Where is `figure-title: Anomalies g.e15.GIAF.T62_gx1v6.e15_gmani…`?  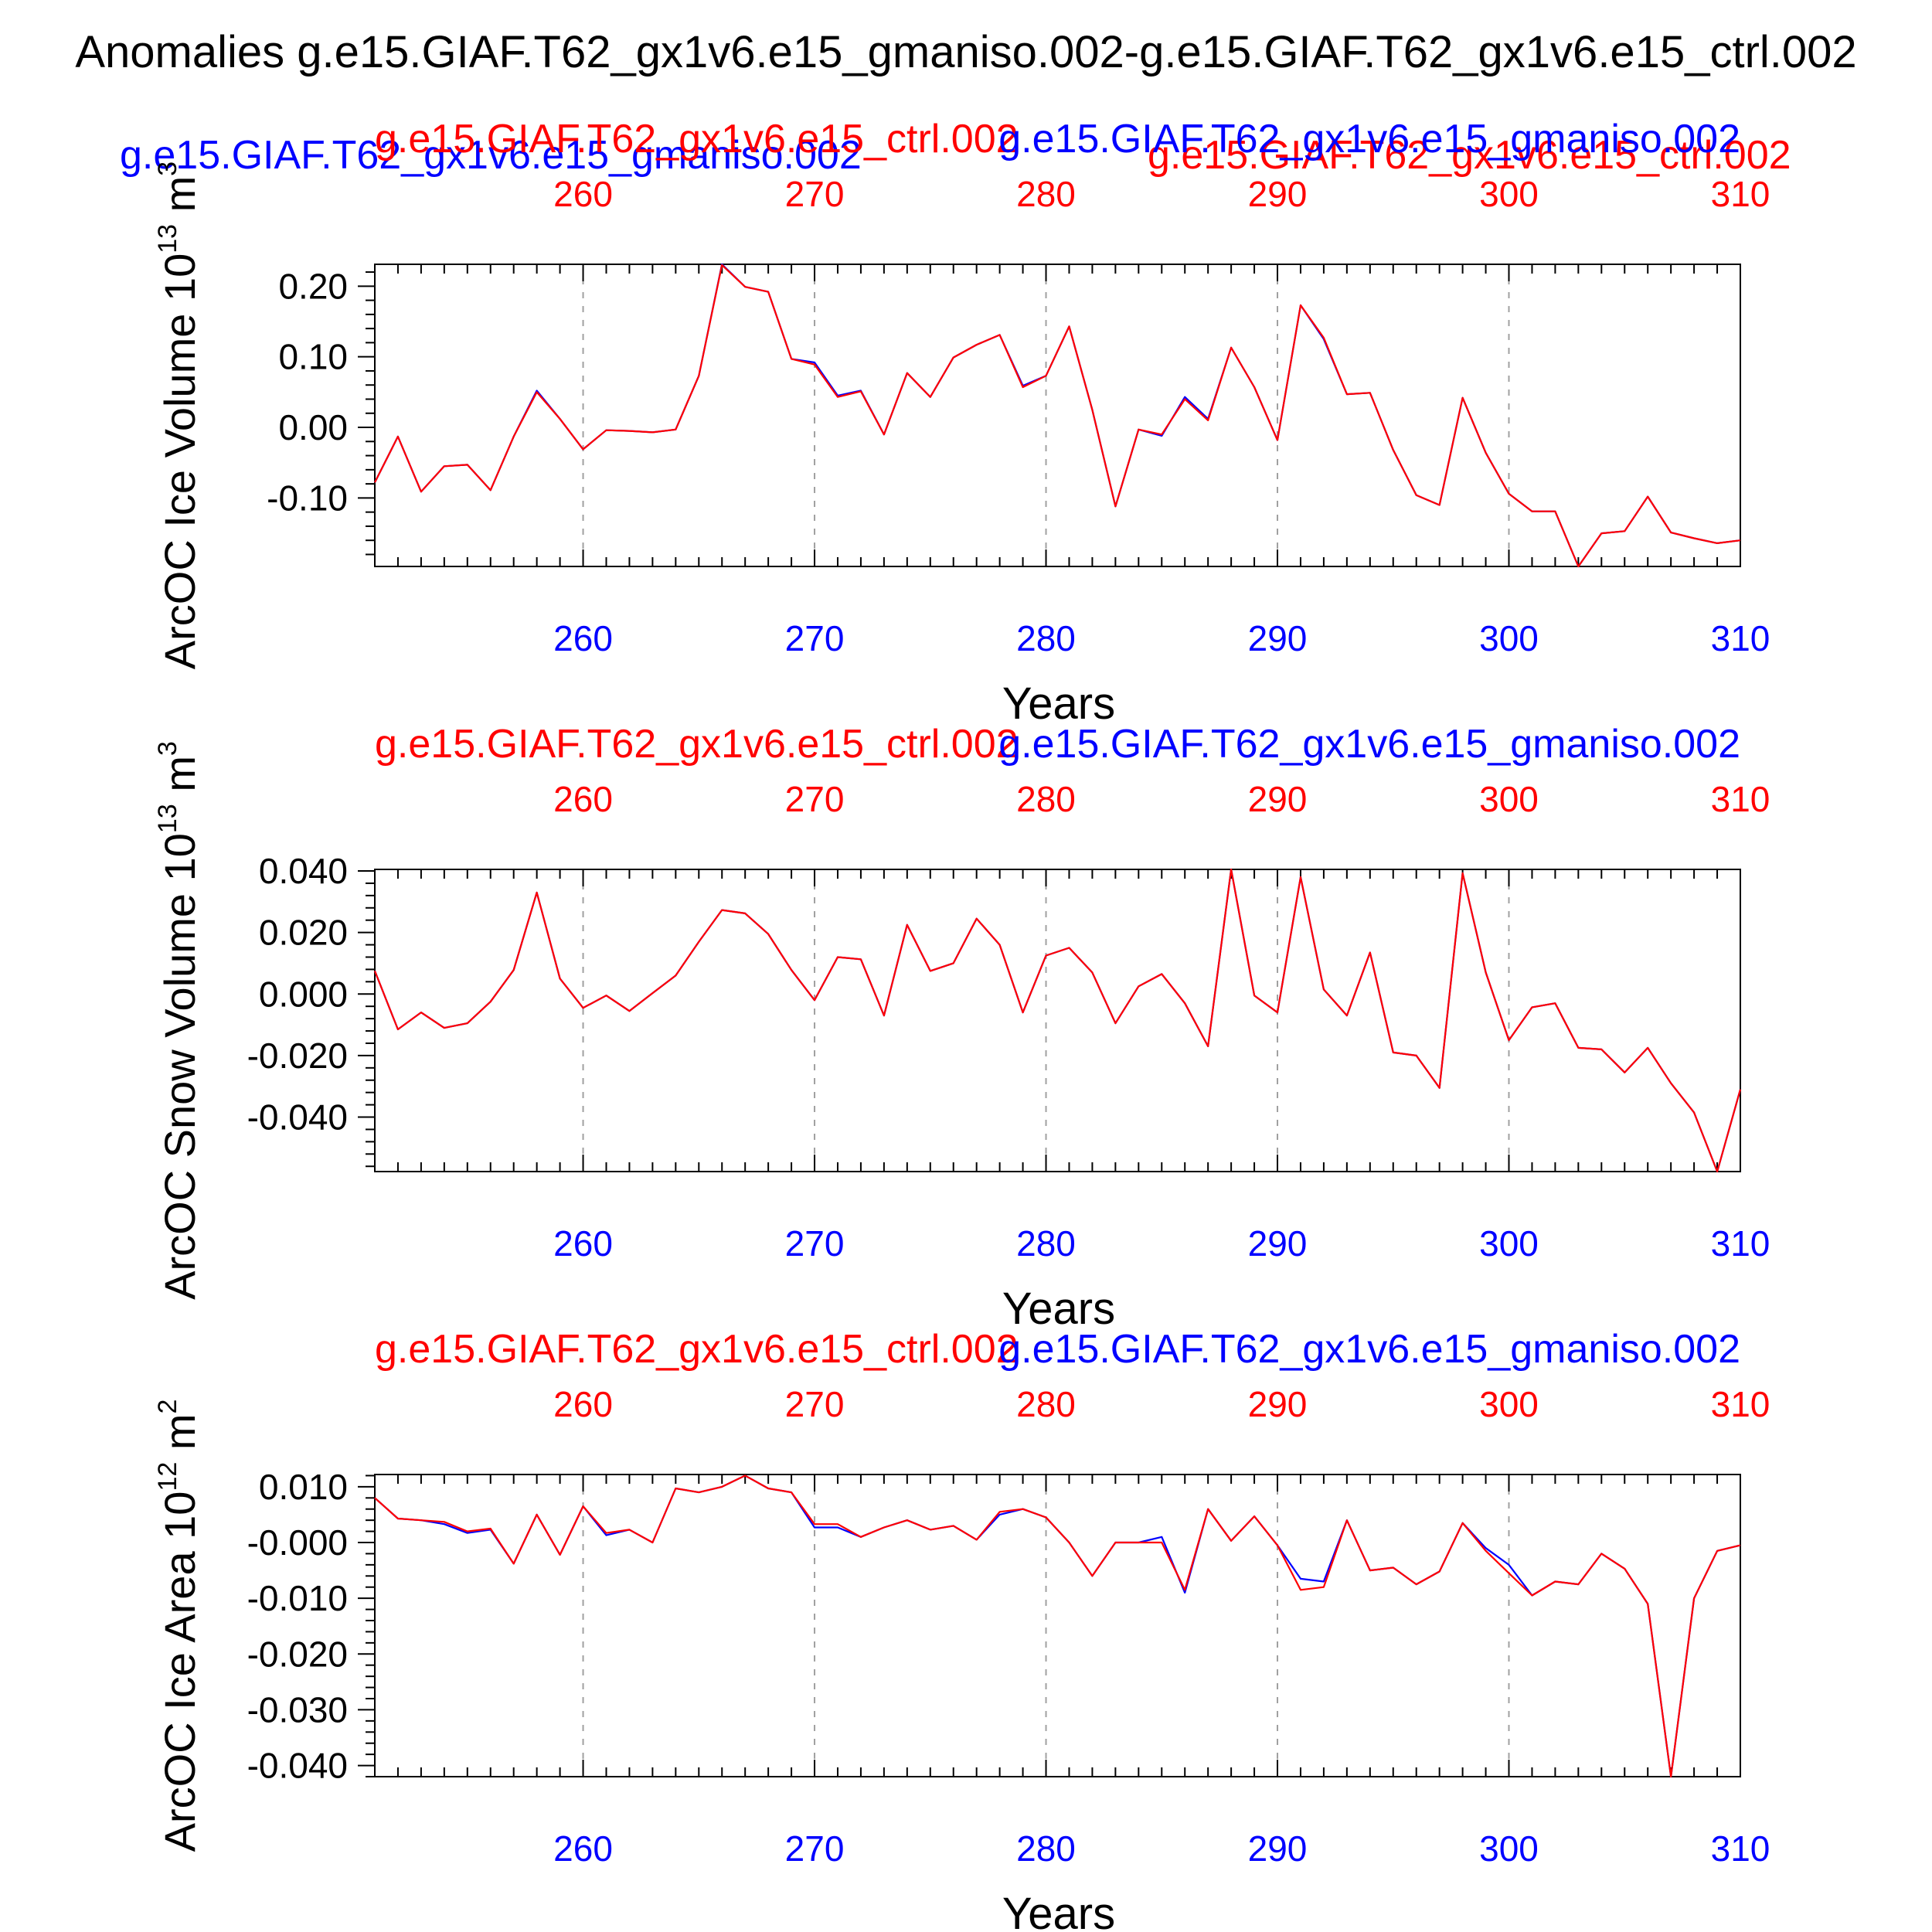 figure-title: Anomalies g.e15.GIAF.T62_gx1v6.e15_gmani… is located at coordinates (965, 52).